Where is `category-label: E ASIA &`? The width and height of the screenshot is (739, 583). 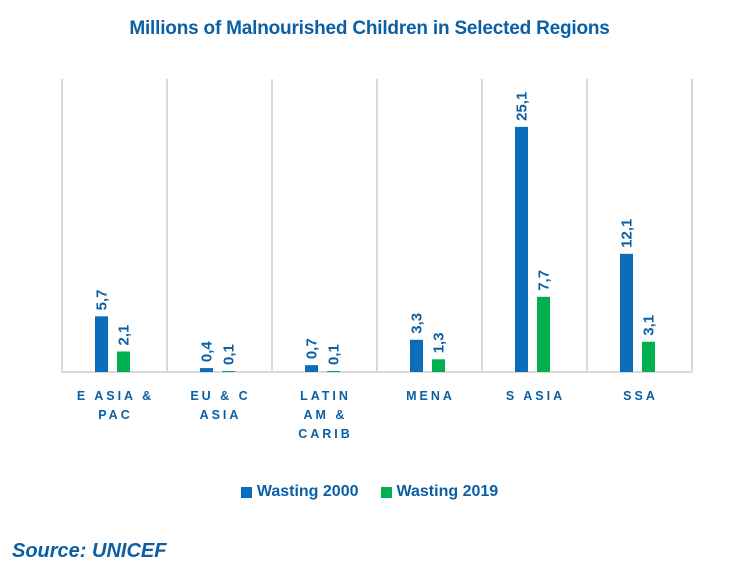
category-label: E ASIA & is located at coordinates (115, 396).